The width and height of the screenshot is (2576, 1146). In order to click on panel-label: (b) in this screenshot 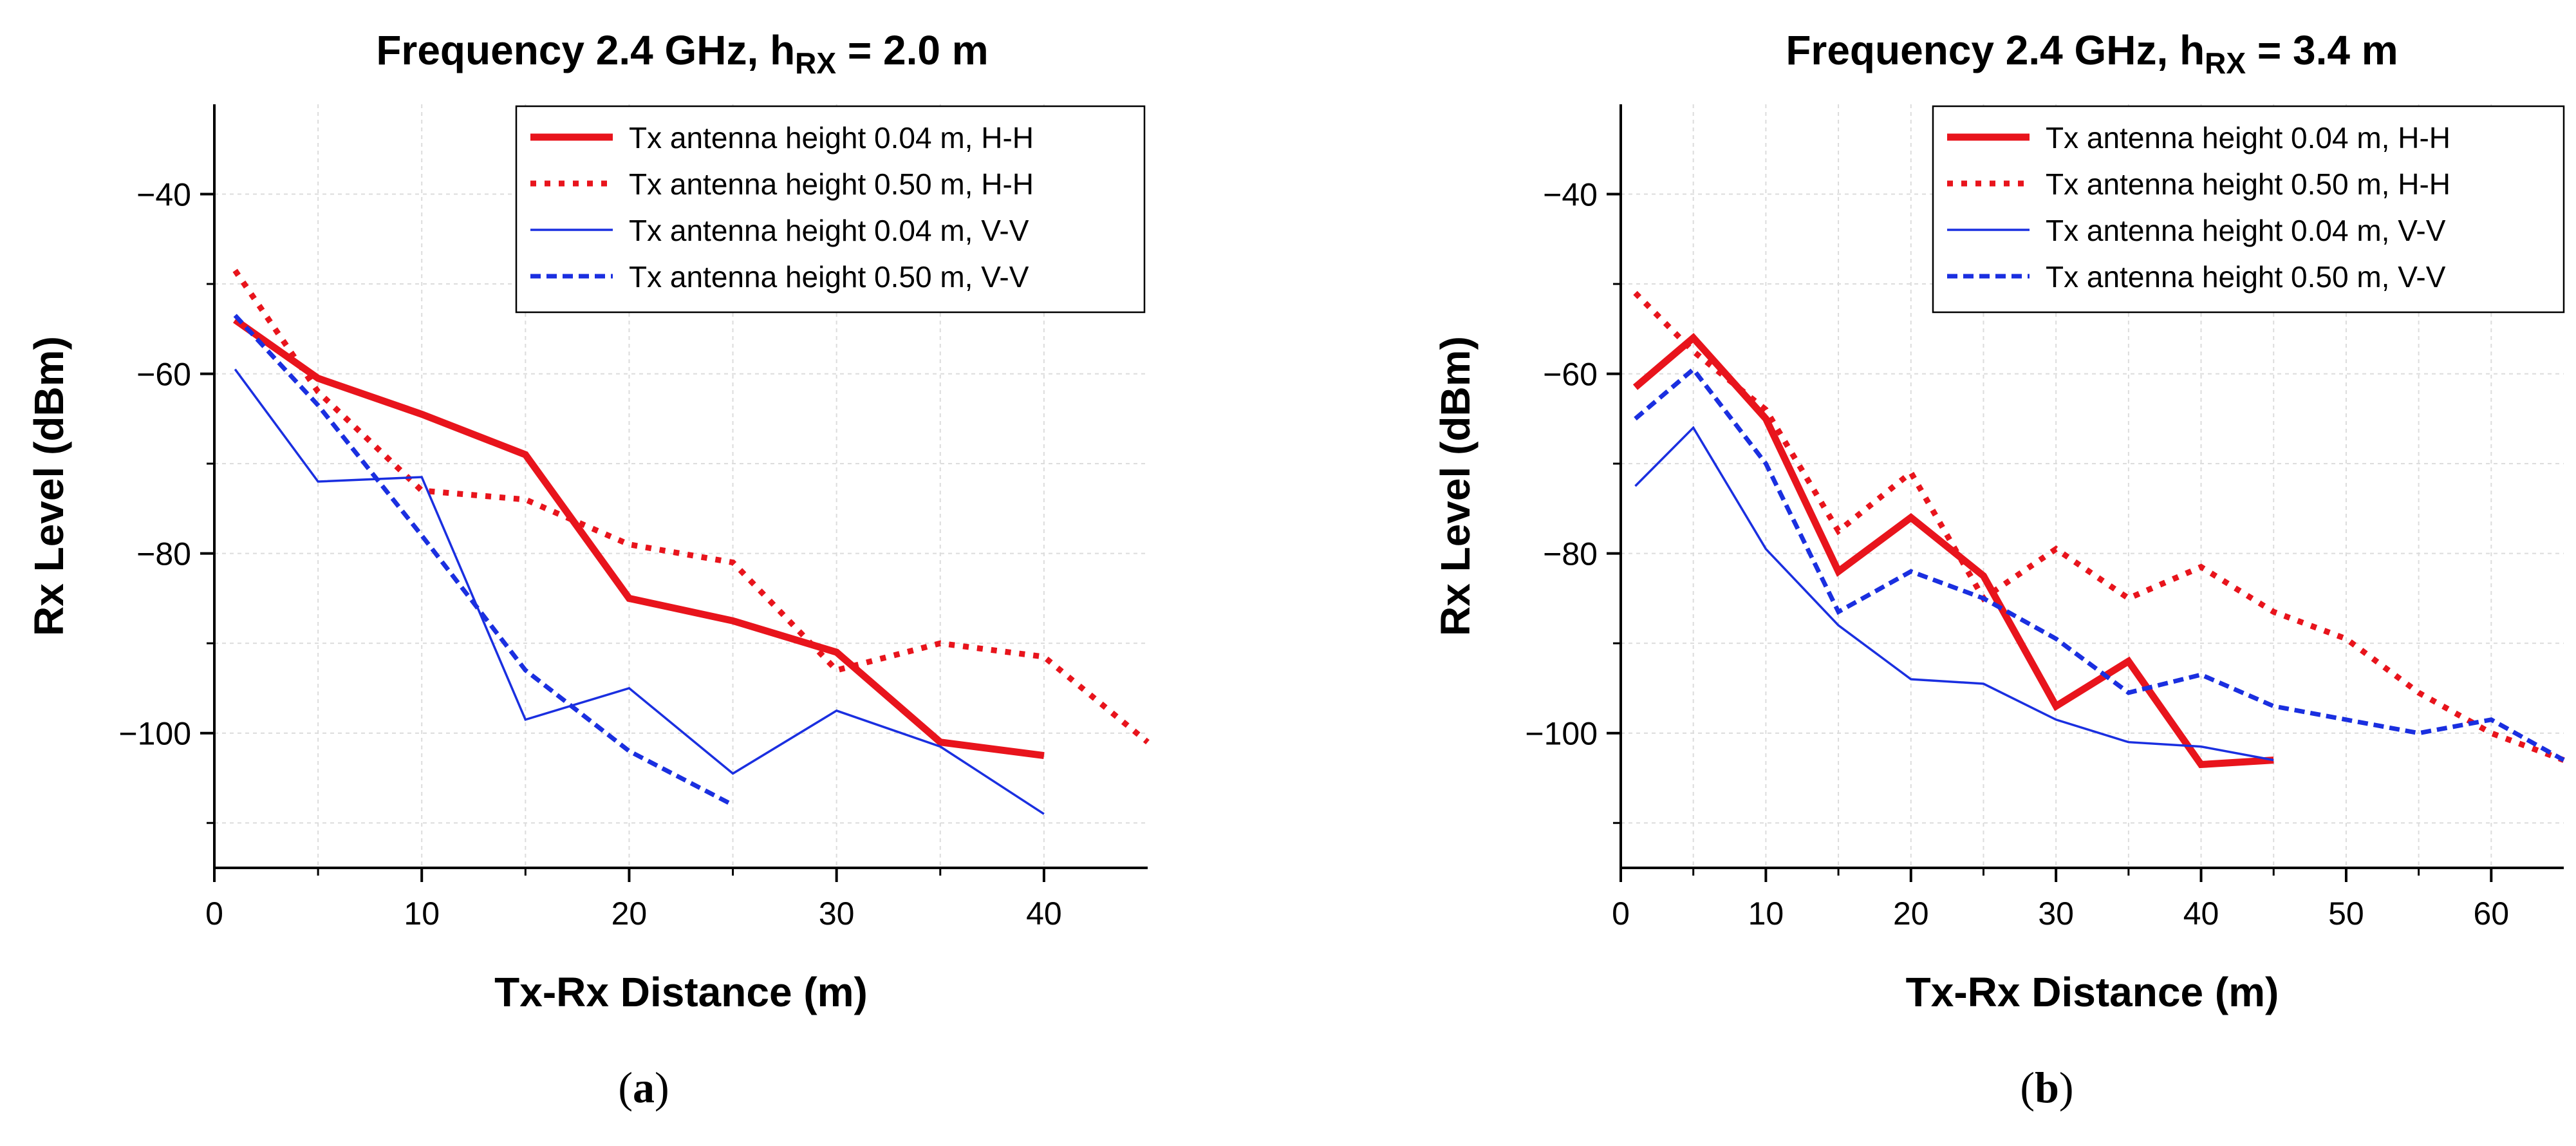, I will do `click(2046, 1087)`.